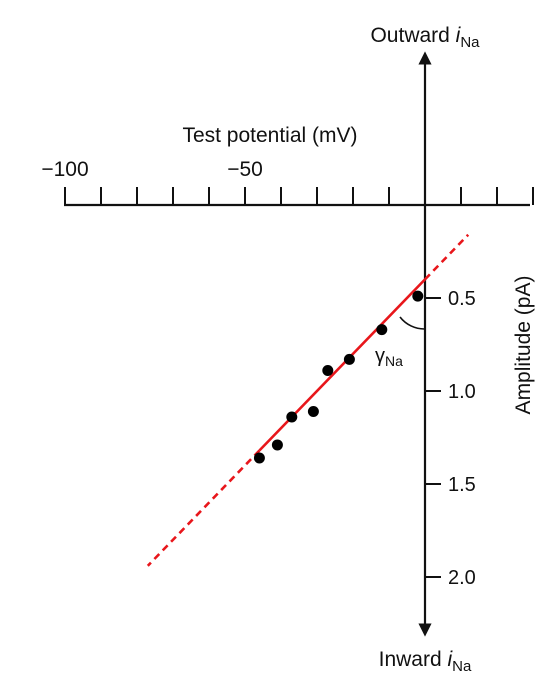  What do you see at coordinates (462, 578) in the screenshot?
I see `y-tick-label: 2.0` at bounding box center [462, 578].